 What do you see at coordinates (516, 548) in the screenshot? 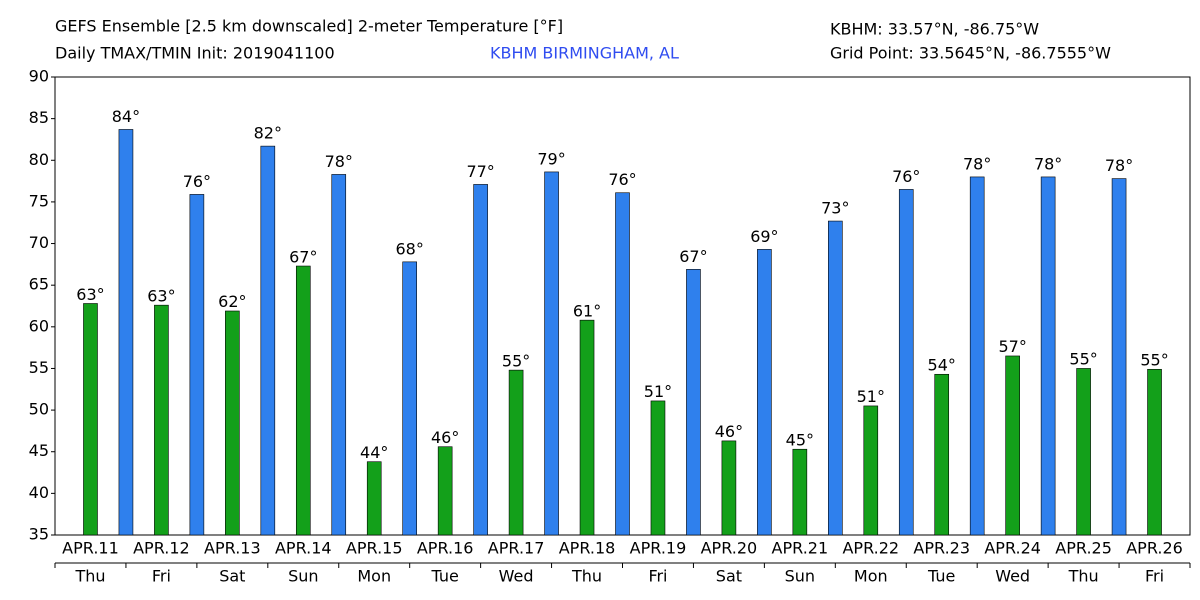
I see `x-tick-label: APR.17` at bounding box center [516, 548].